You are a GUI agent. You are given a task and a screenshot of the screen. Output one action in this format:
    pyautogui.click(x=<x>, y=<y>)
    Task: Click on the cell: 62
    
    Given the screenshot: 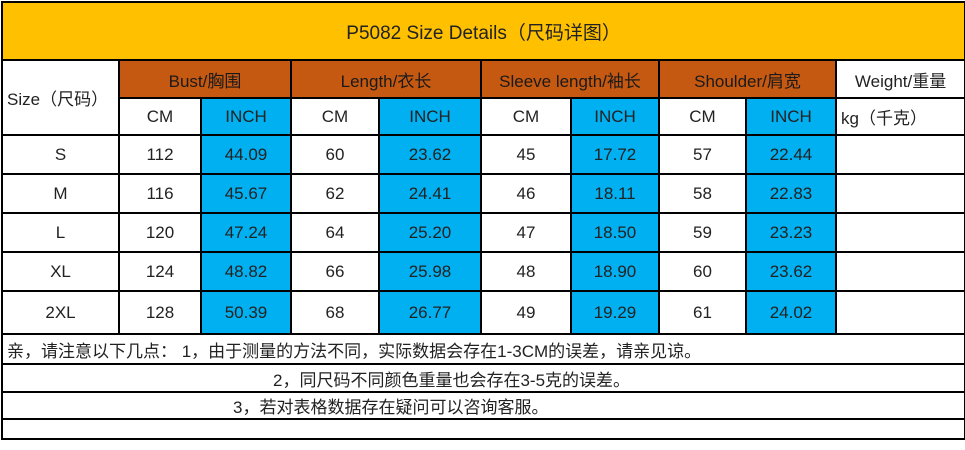 What is the action you would take?
    pyautogui.click(x=335, y=193)
    